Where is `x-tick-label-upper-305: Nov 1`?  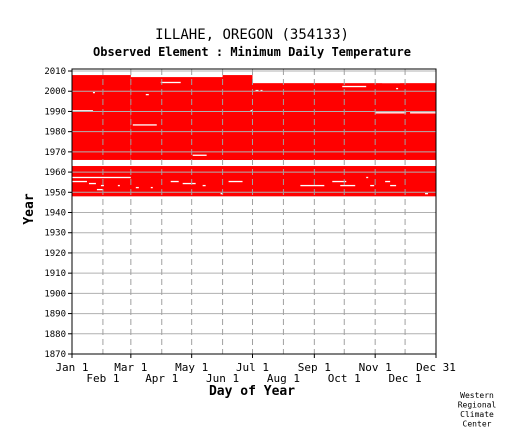
x-tick-label-upper-305: Nov 1 is located at coordinates (375, 367).